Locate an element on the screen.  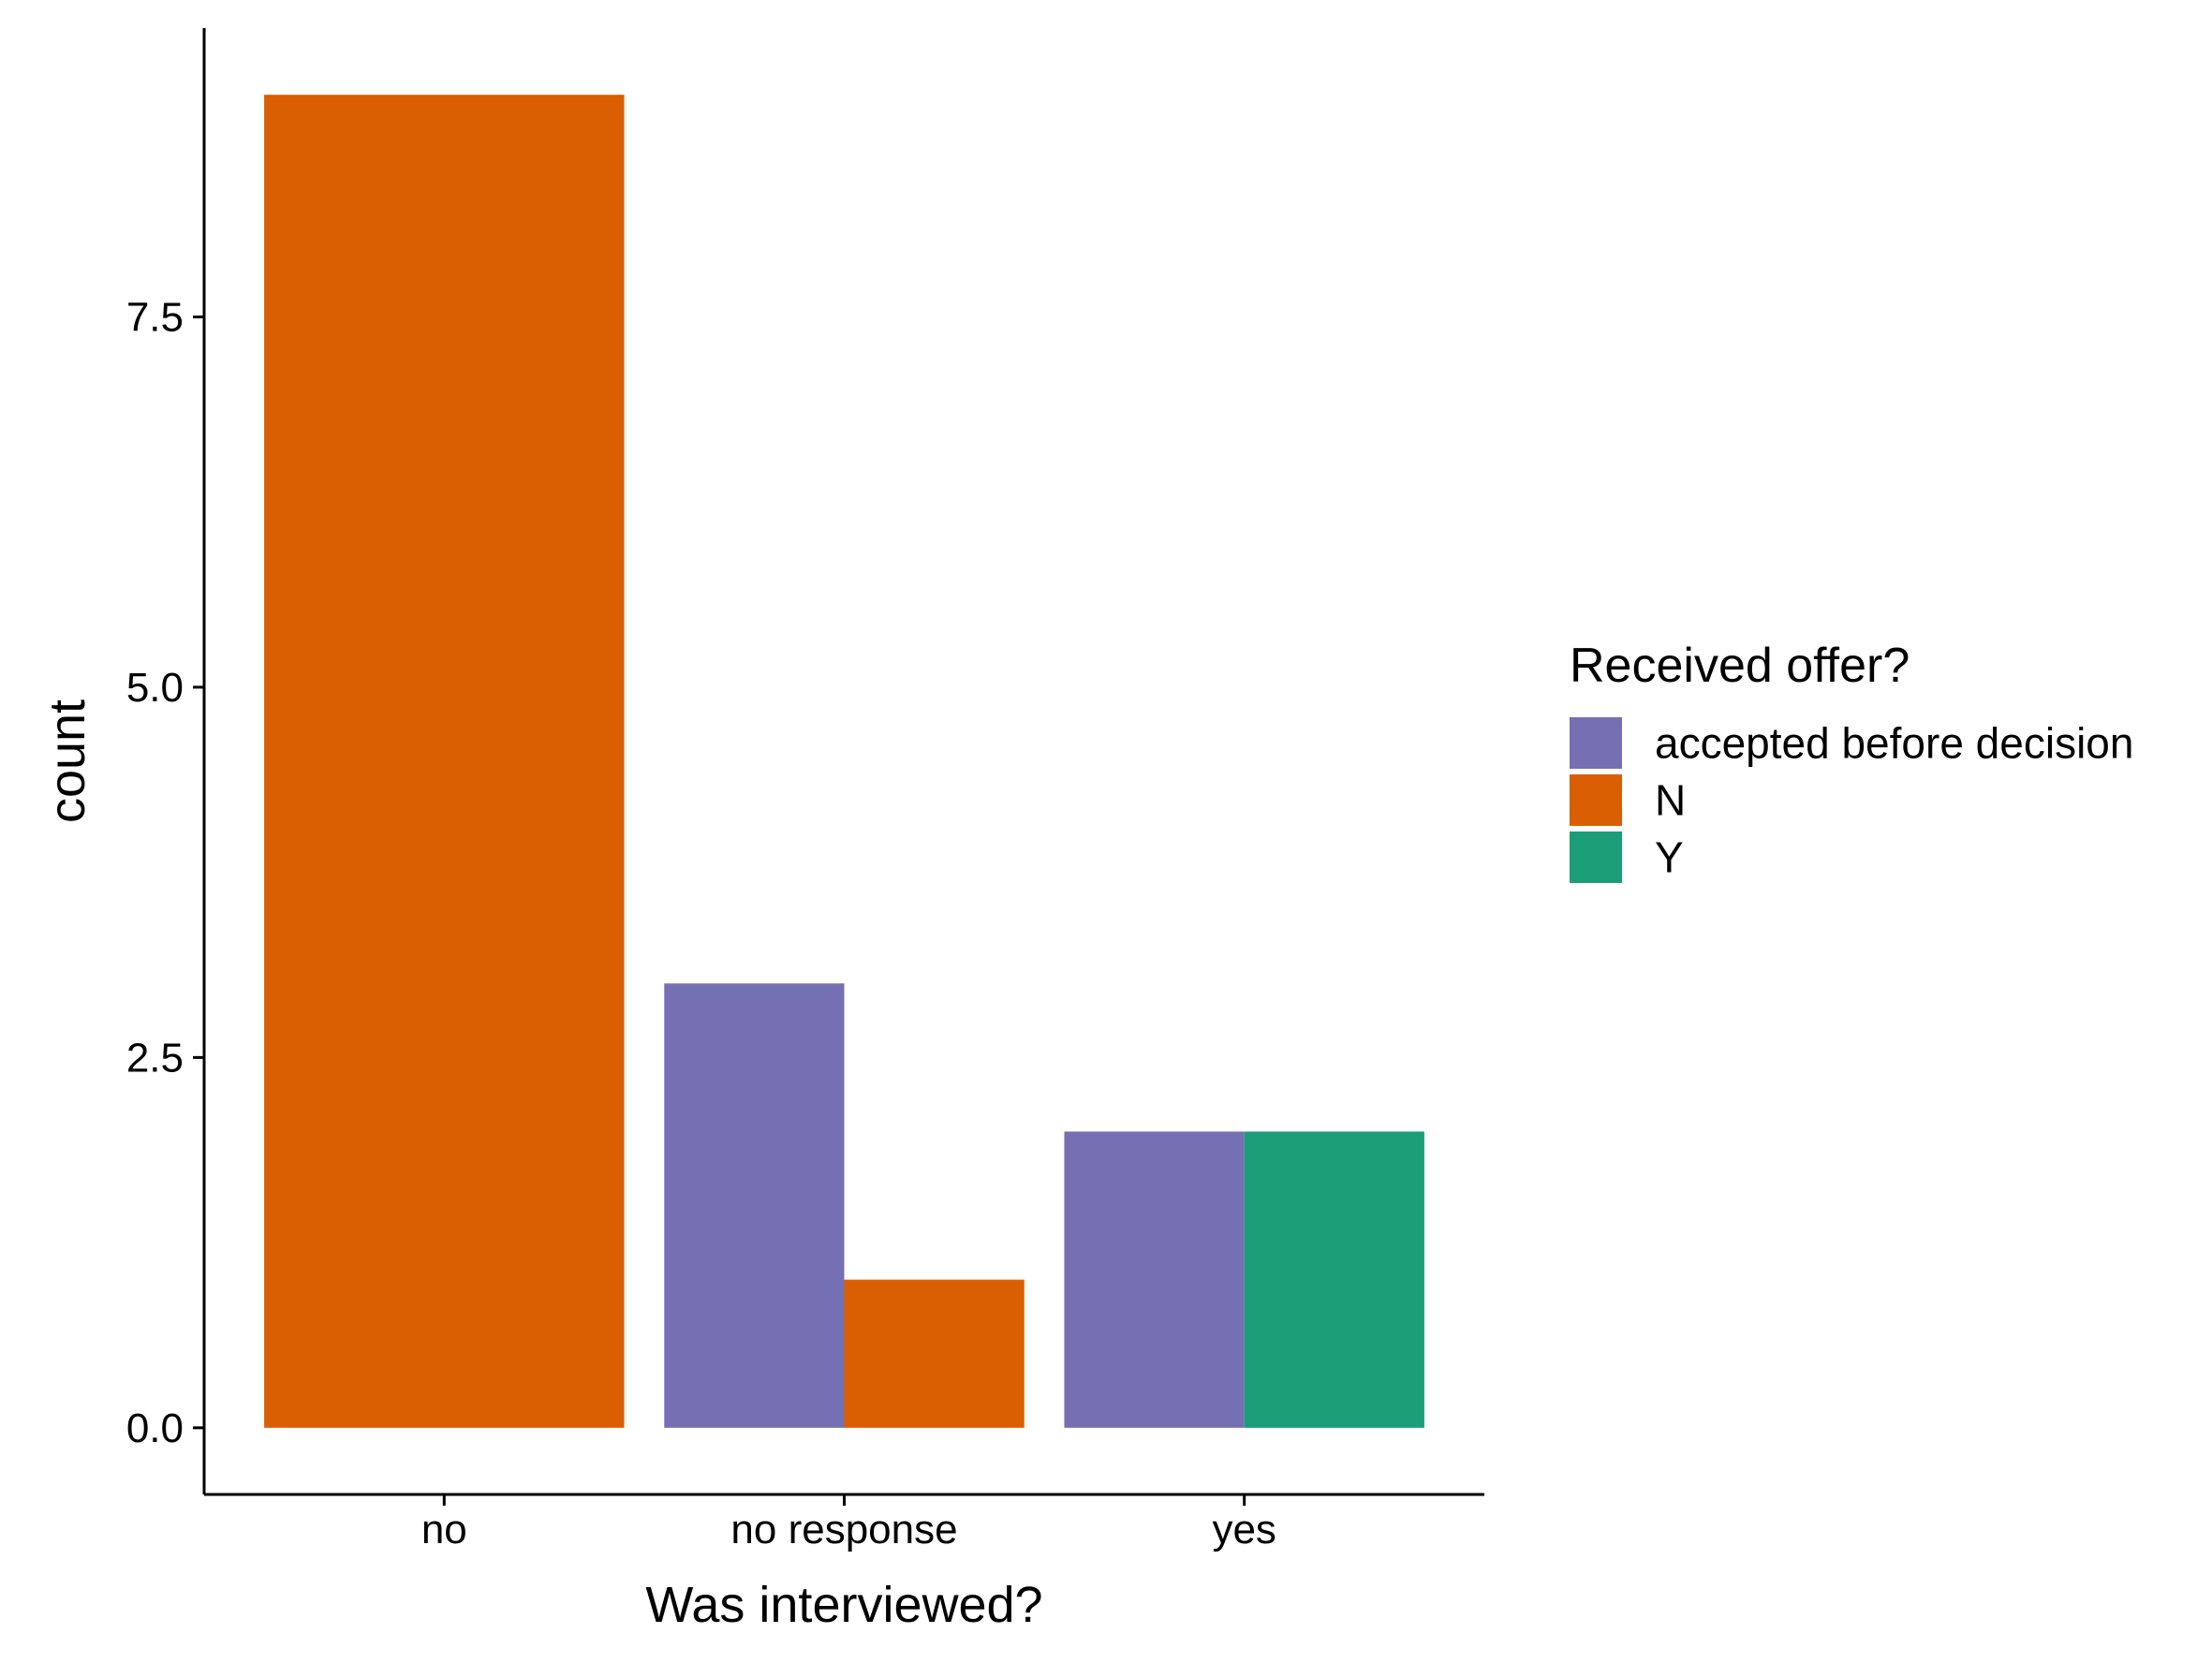
y-tick-label: 2.5 is located at coordinates (155, 1058).